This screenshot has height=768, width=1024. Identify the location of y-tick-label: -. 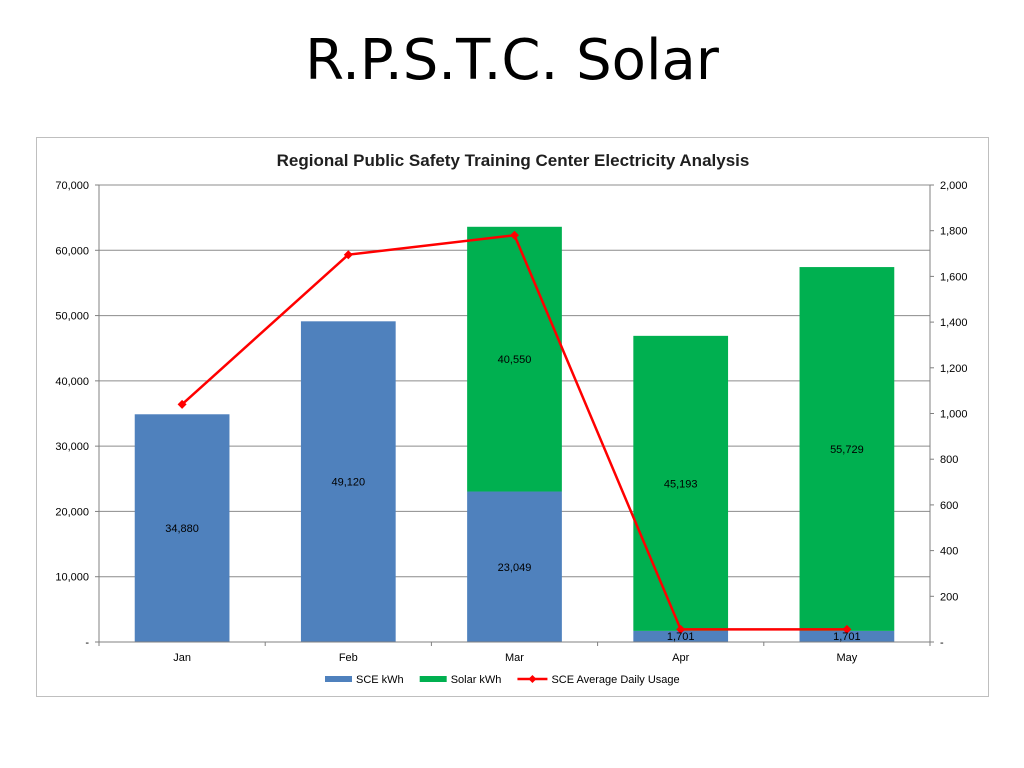
(87, 643).